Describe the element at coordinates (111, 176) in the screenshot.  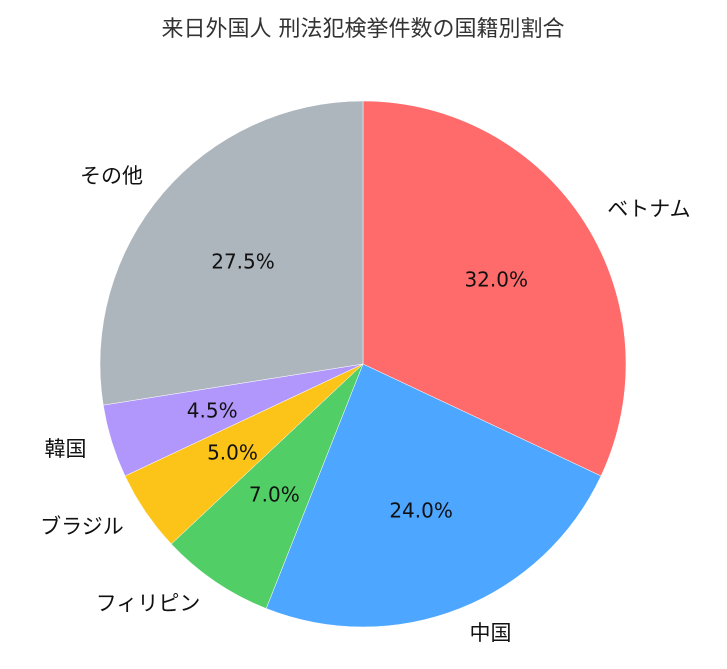
I see `slice-category-label: その他` at that location.